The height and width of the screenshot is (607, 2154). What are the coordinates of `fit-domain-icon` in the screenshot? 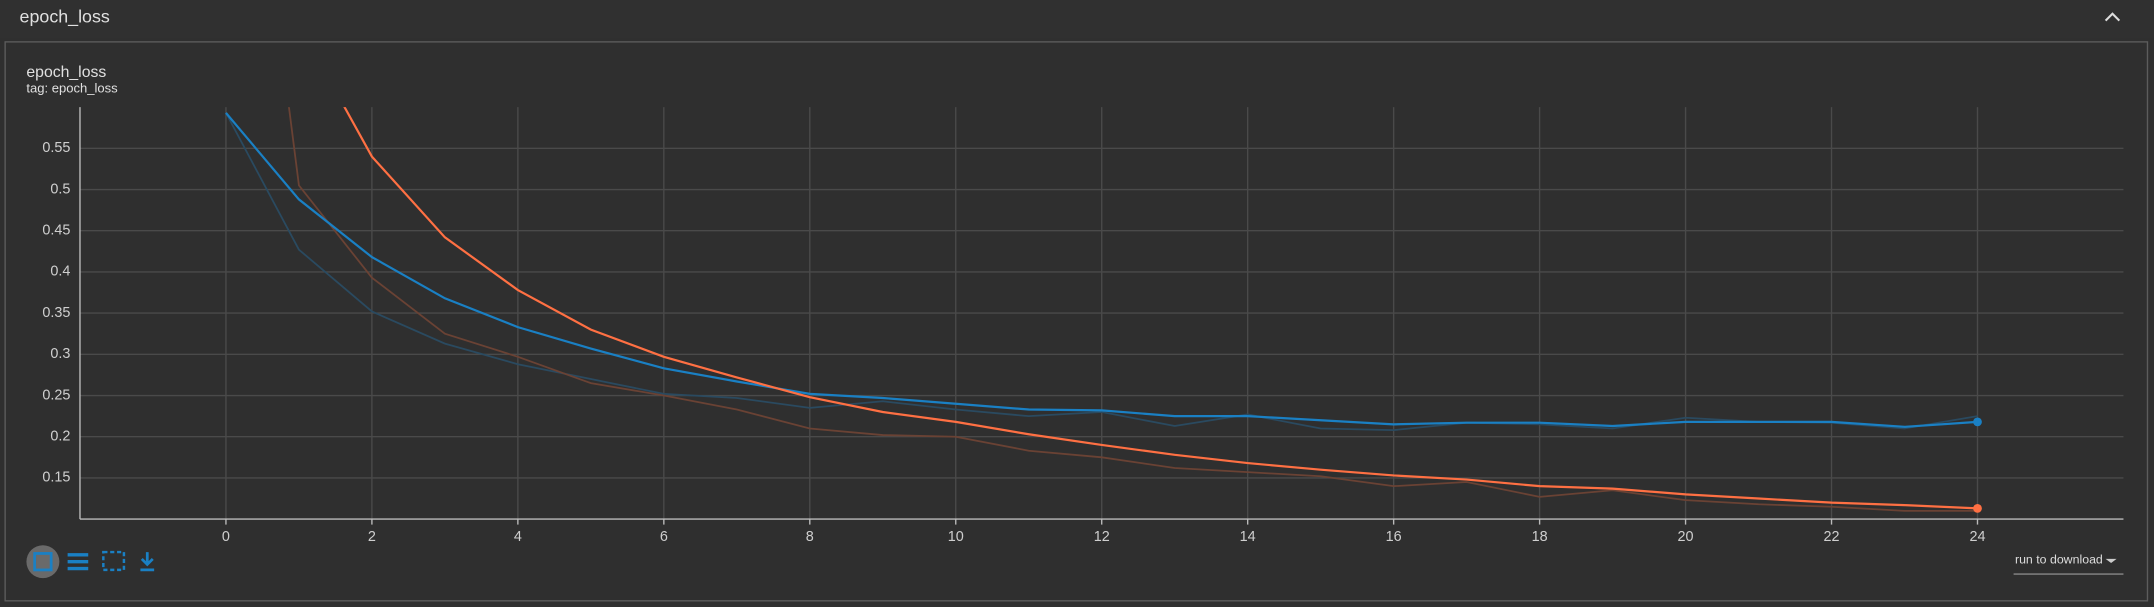 It's located at (43, 562).